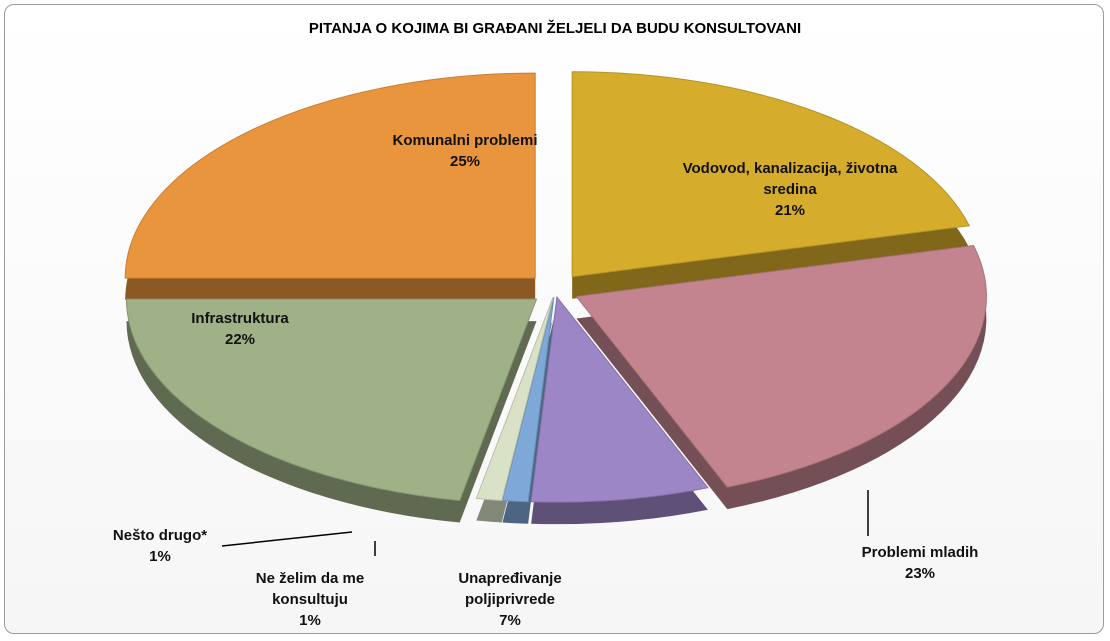 This screenshot has height=641, width=1110. Describe the element at coordinates (310, 589) in the screenshot. I see `category-label: Ne želim da me konsultuju` at that location.